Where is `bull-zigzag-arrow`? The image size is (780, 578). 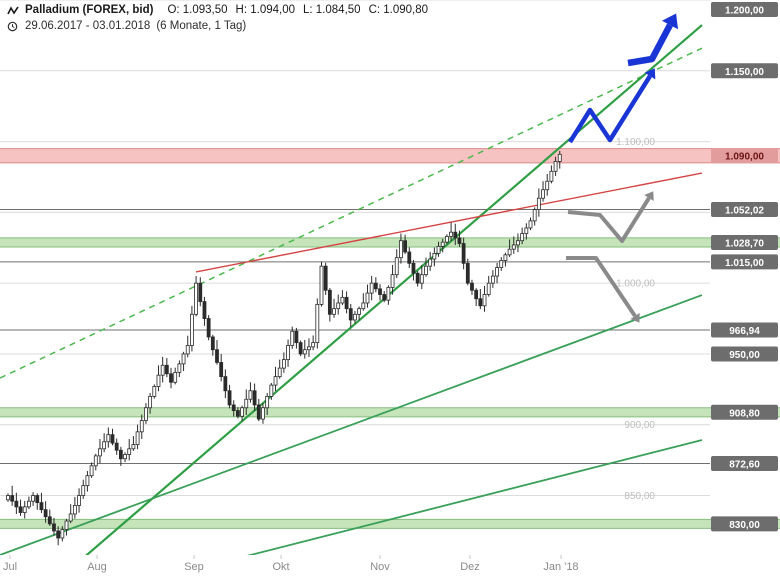 bull-zigzag-arrow is located at coordinates (610, 109).